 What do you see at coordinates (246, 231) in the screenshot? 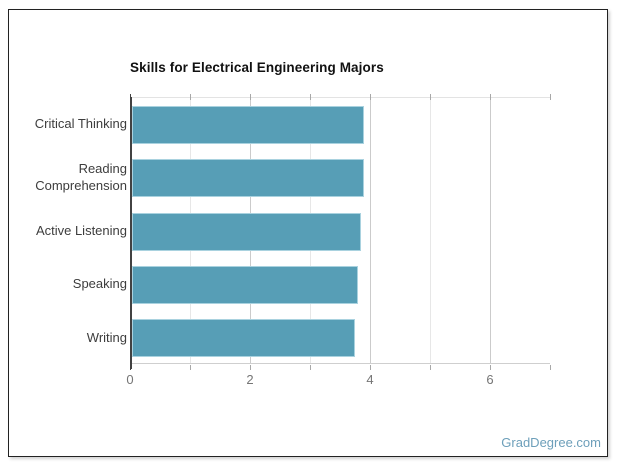
I see `bar-active-listening` at bounding box center [246, 231].